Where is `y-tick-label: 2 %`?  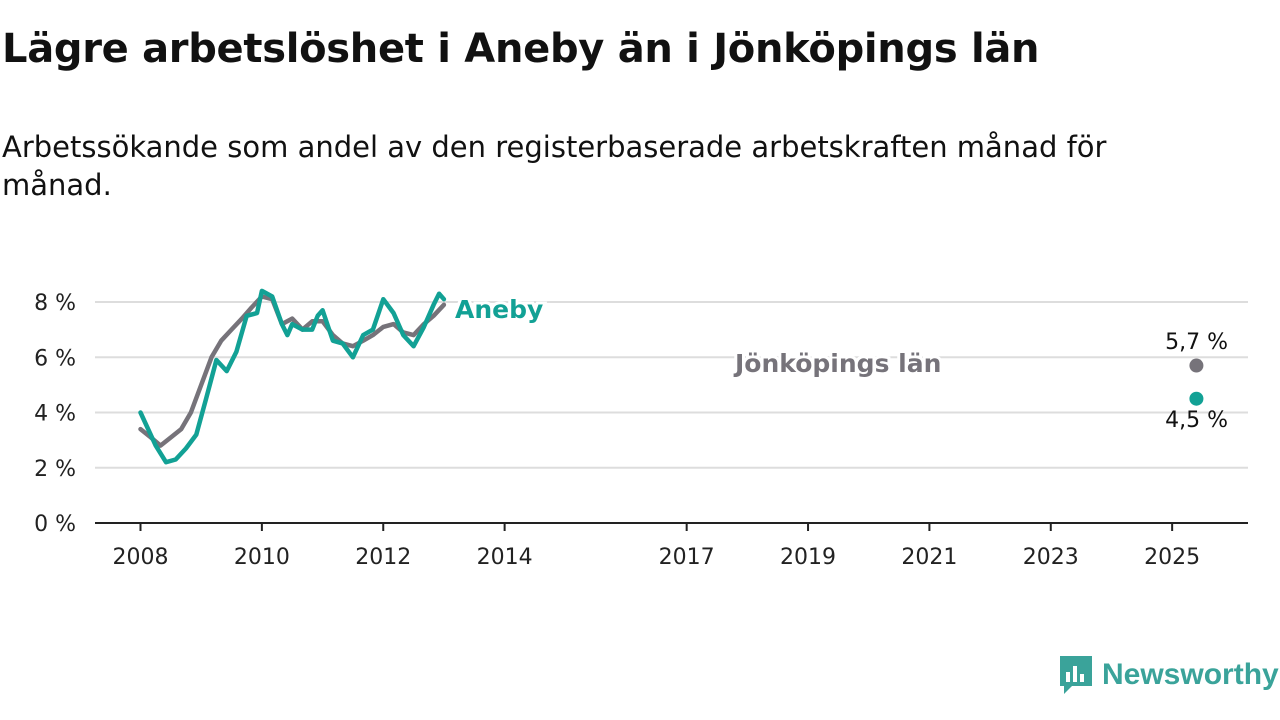 y-tick-label: 2 % is located at coordinates (55, 469).